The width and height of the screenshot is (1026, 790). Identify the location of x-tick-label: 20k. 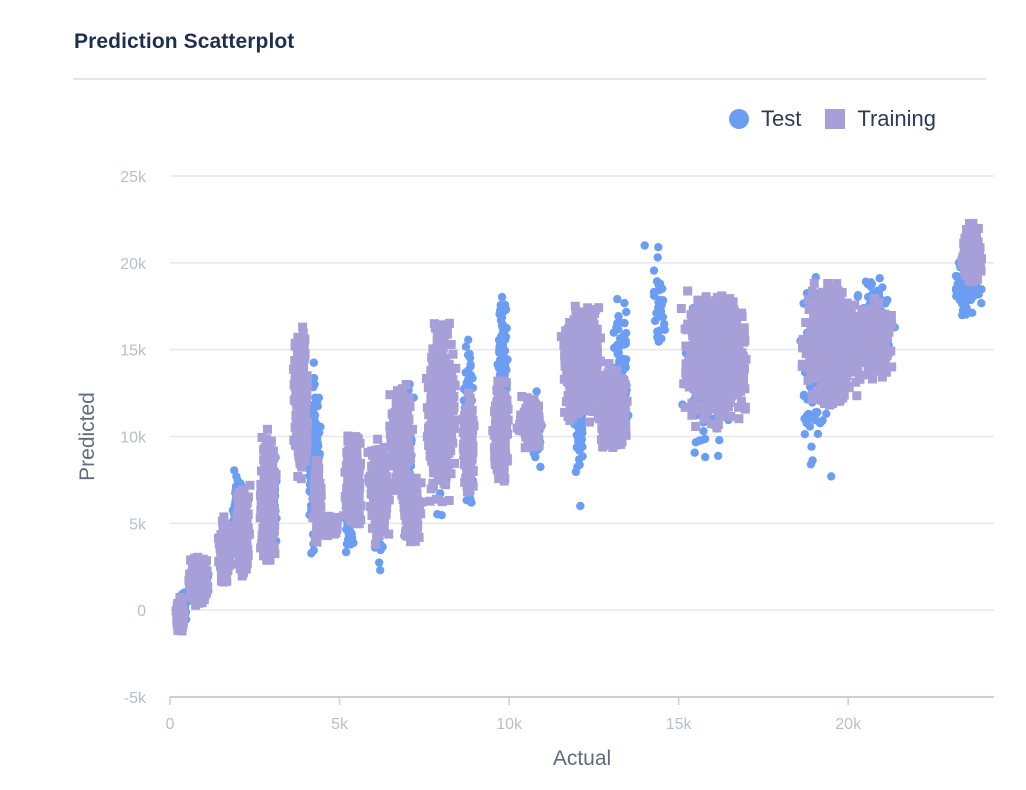
(848, 724).